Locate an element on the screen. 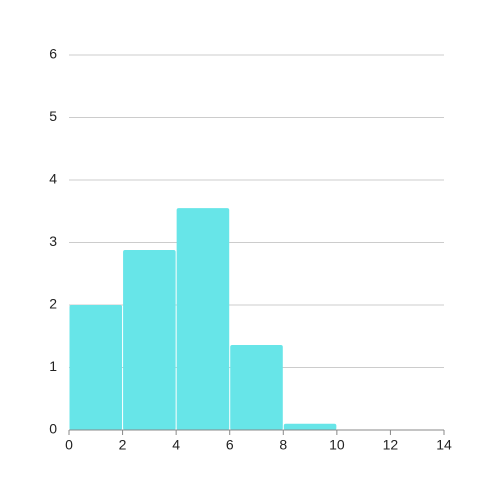  y-tick-label: 4 is located at coordinates (53, 179).